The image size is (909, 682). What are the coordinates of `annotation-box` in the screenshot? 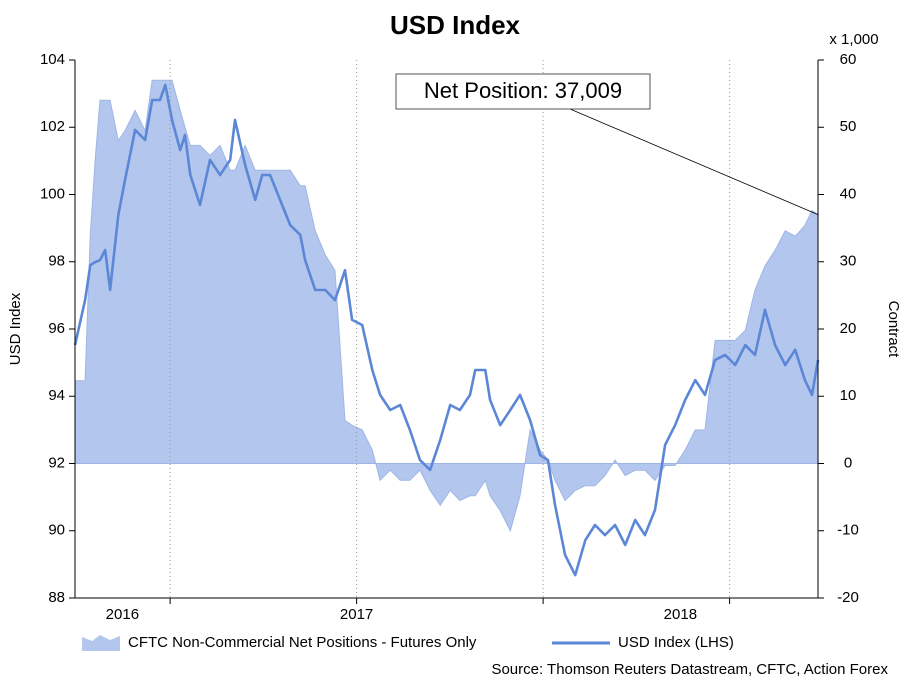 It's located at (523, 91).